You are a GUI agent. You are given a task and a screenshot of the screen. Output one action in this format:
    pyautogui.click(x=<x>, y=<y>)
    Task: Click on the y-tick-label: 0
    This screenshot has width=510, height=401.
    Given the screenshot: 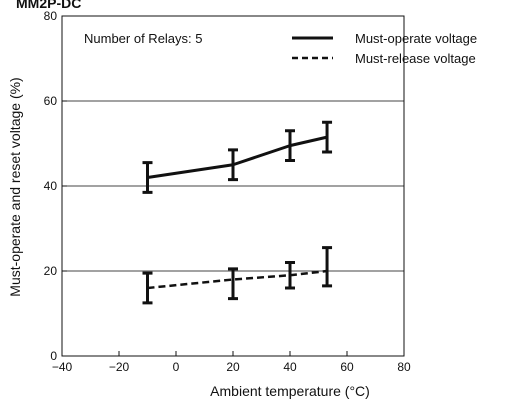 What is the action you would take?
    pyautogui.click(x=53, y=356)
    